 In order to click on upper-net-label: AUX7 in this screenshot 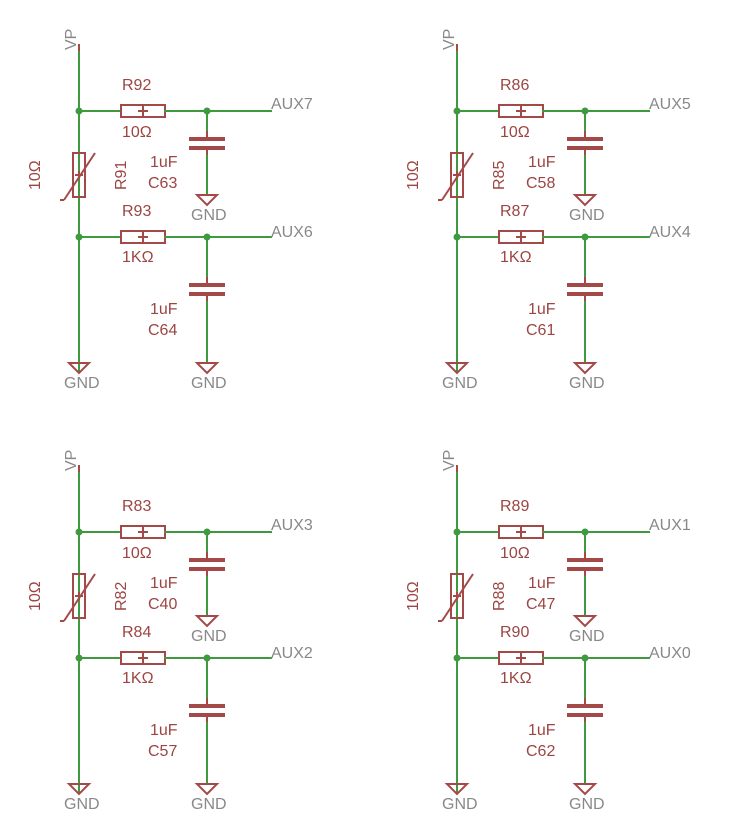, I will do `click(292, 104)`.